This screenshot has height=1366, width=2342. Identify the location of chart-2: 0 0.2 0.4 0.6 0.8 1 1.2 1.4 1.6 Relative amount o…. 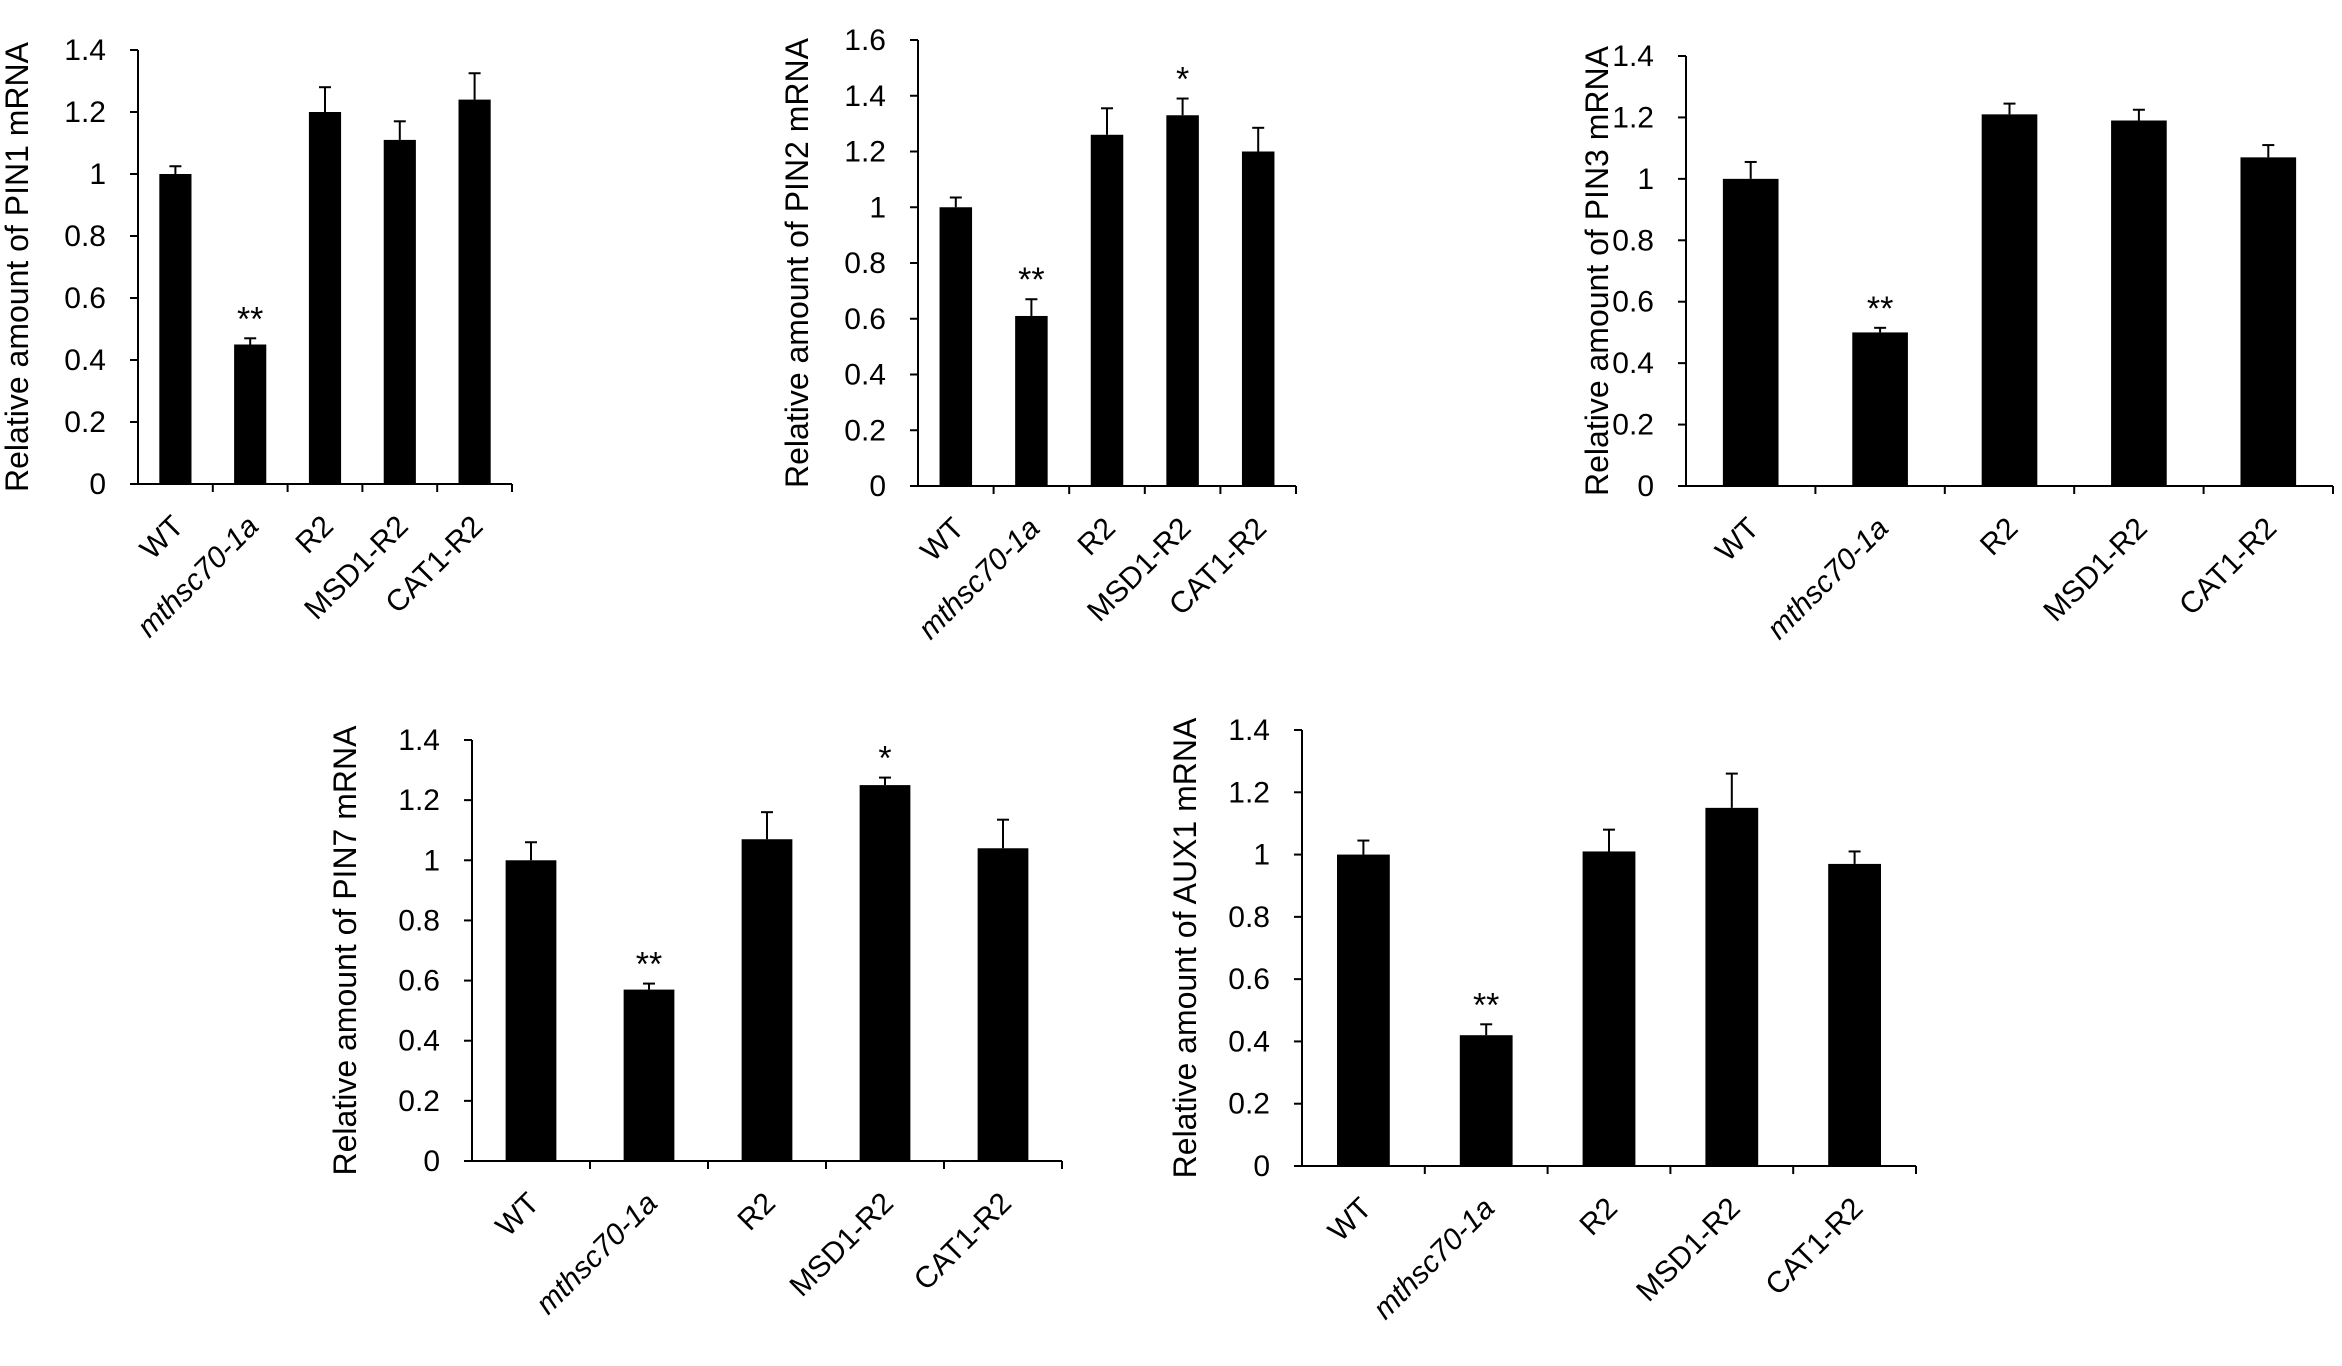
(1038, 335).